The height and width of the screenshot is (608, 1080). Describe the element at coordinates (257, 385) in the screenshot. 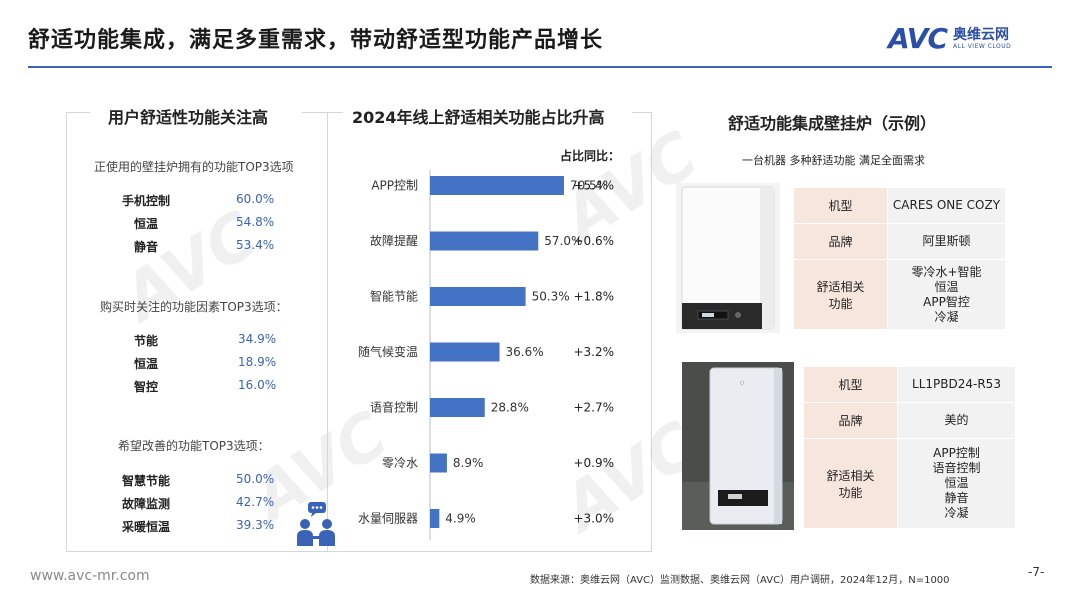

I see `stat-value: 16.0%` at that location.